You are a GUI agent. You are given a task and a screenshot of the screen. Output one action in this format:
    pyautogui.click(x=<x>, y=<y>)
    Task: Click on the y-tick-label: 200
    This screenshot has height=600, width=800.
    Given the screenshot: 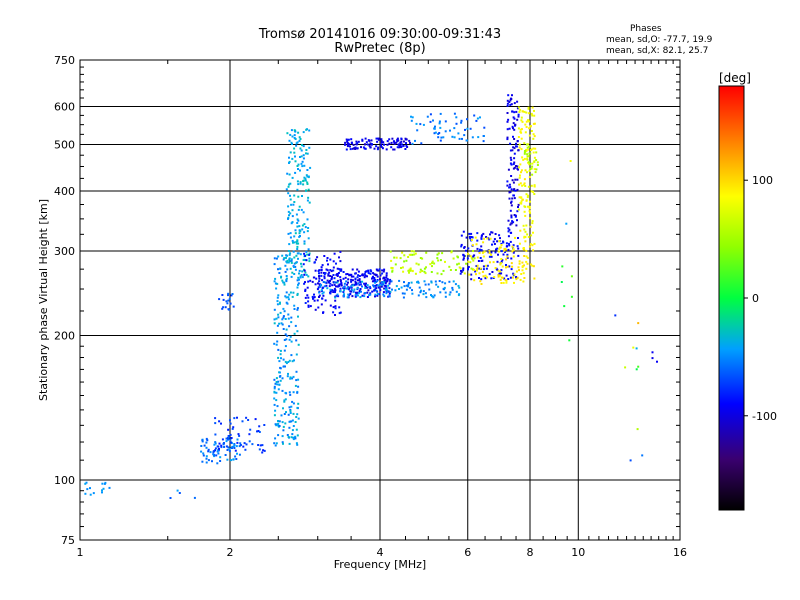 What is the action you would take?
    pyautogui.click(x=64, y=336)
    